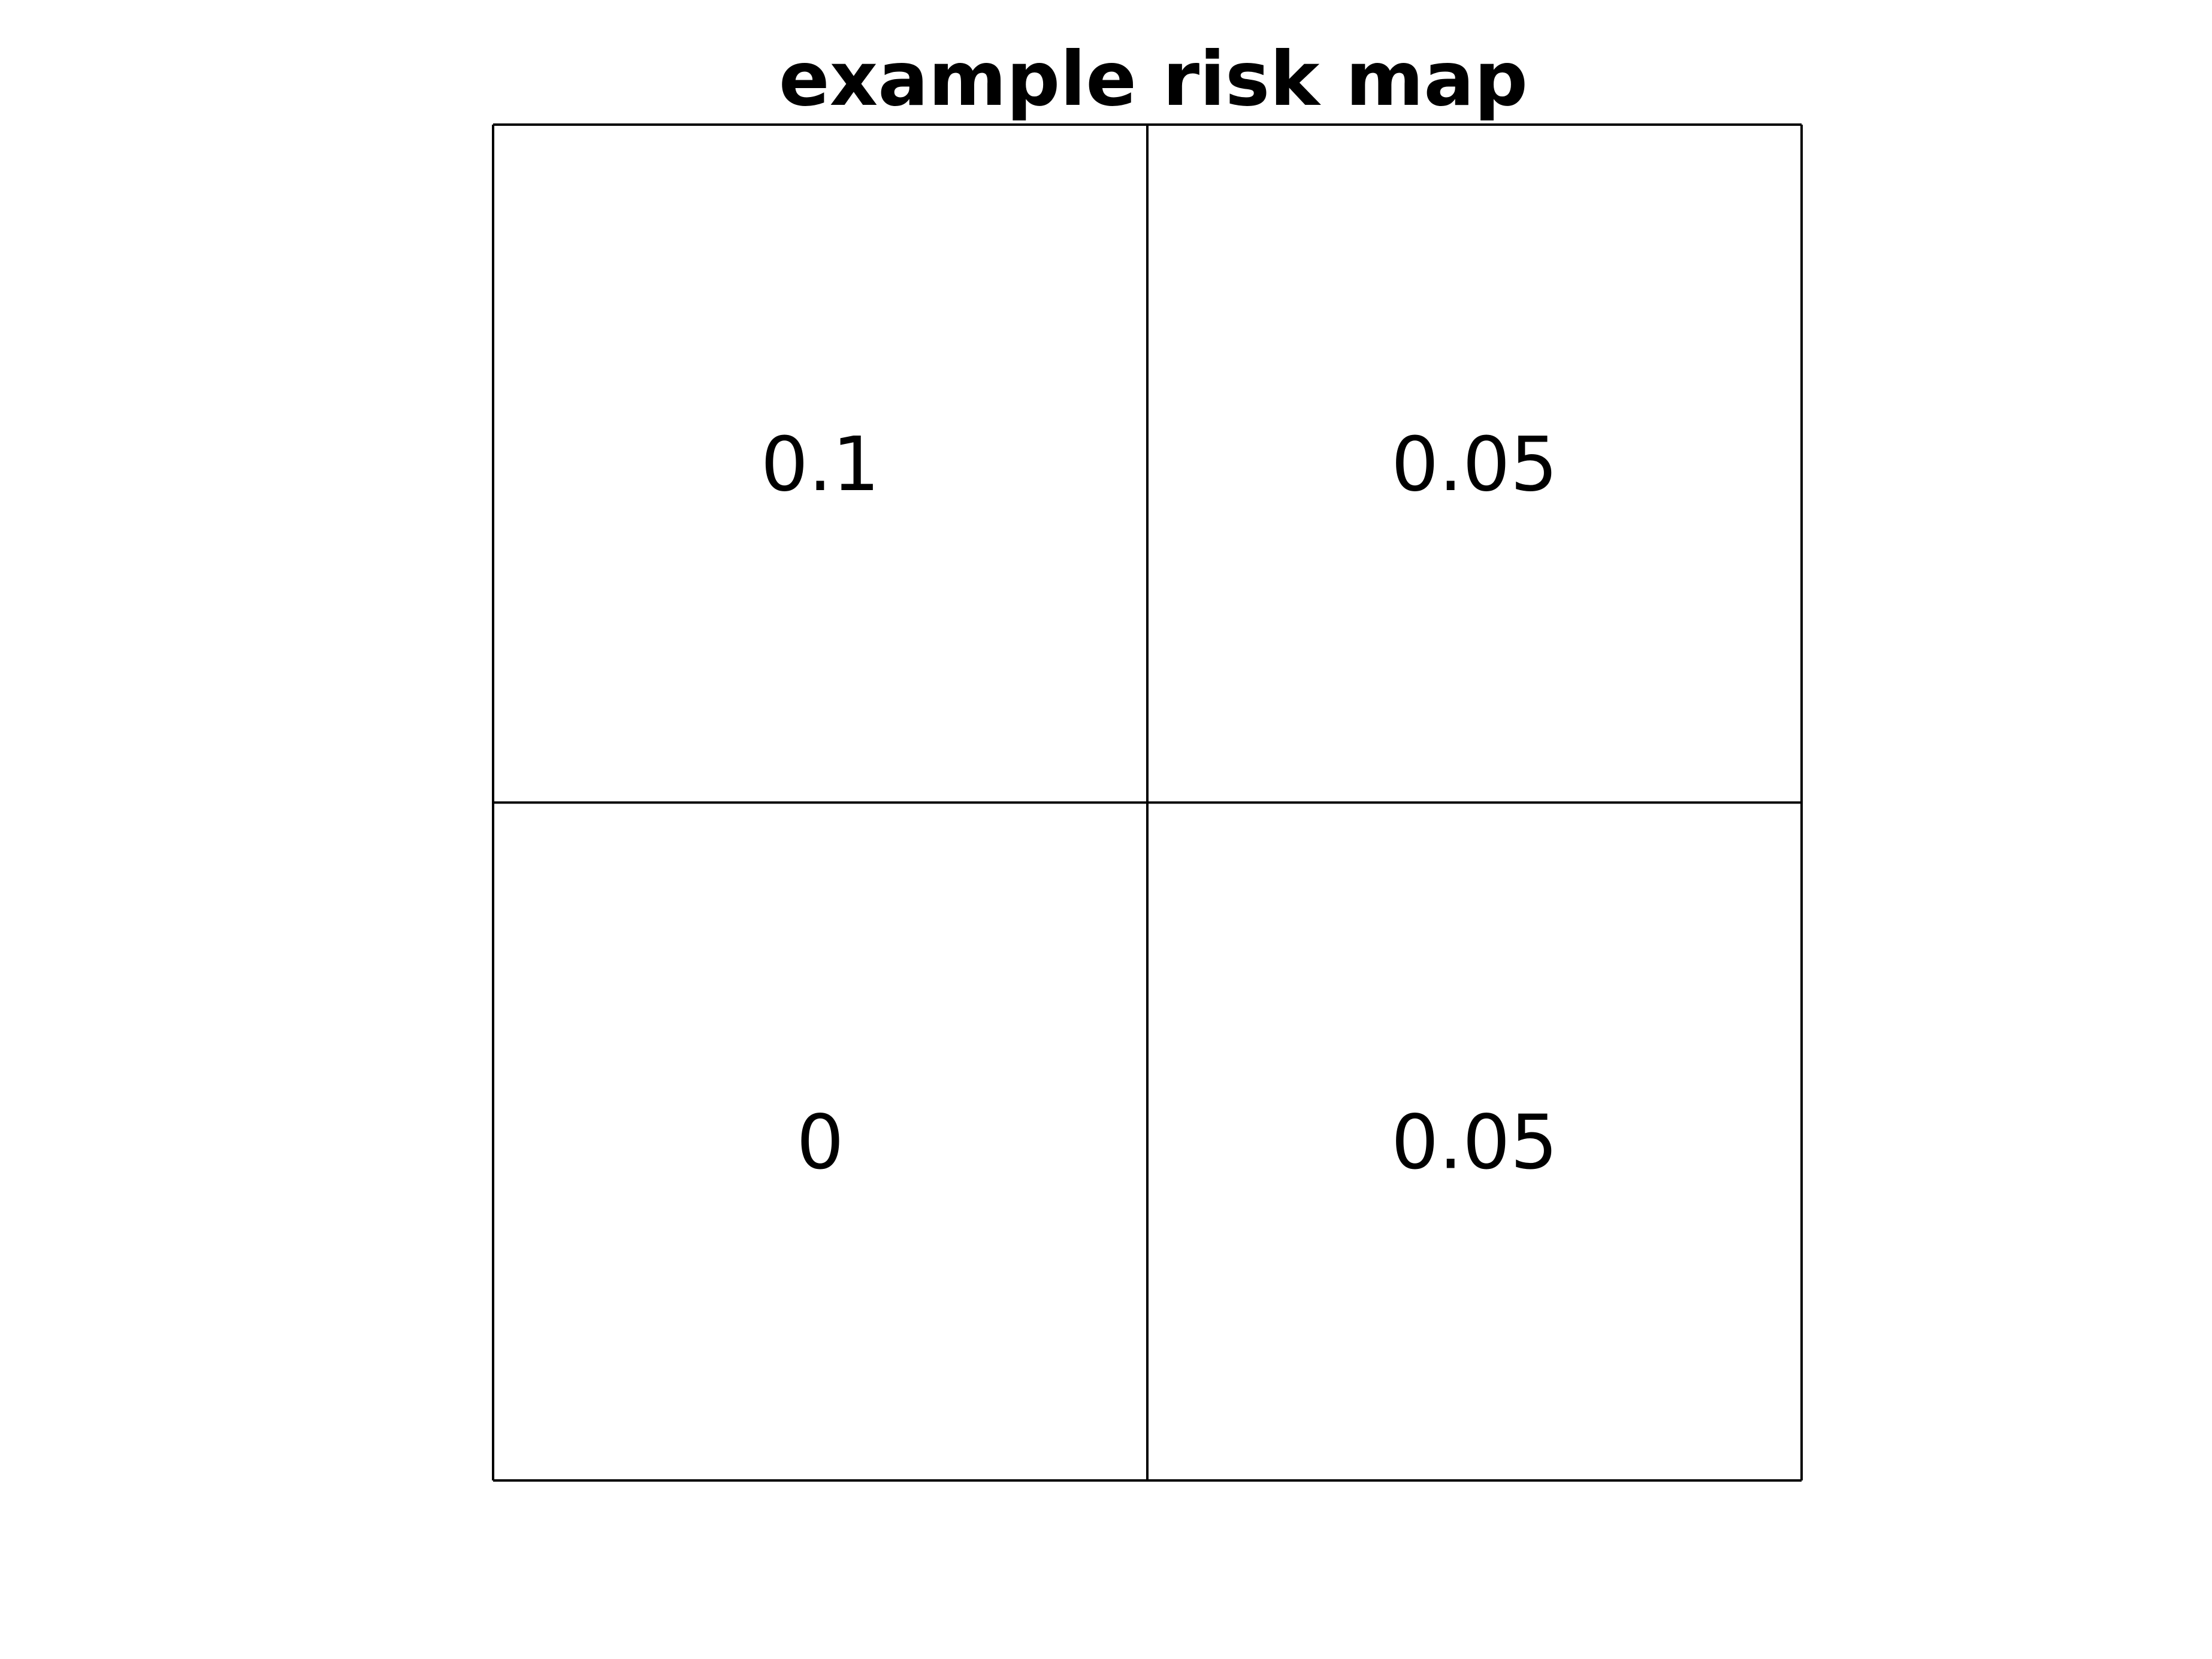 The width and height of the screenshot is (2212, 1659). I want to click on heatmap-cell-r1-c1, so click(1474, 1141).